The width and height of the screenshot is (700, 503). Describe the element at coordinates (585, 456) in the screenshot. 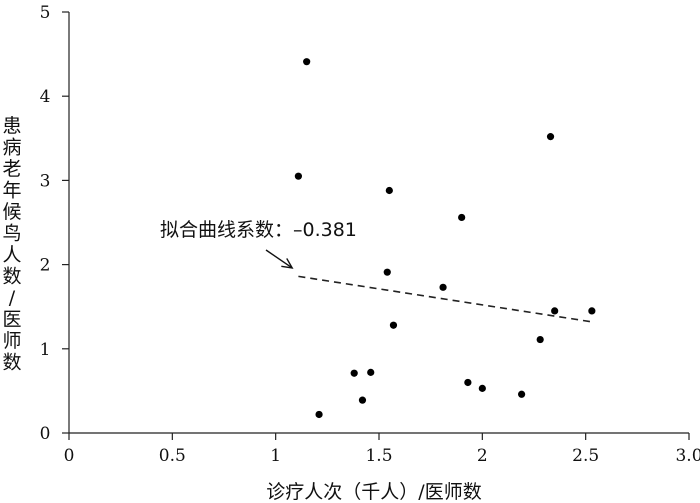

I see `x-tick-label: 2.5` at that location.